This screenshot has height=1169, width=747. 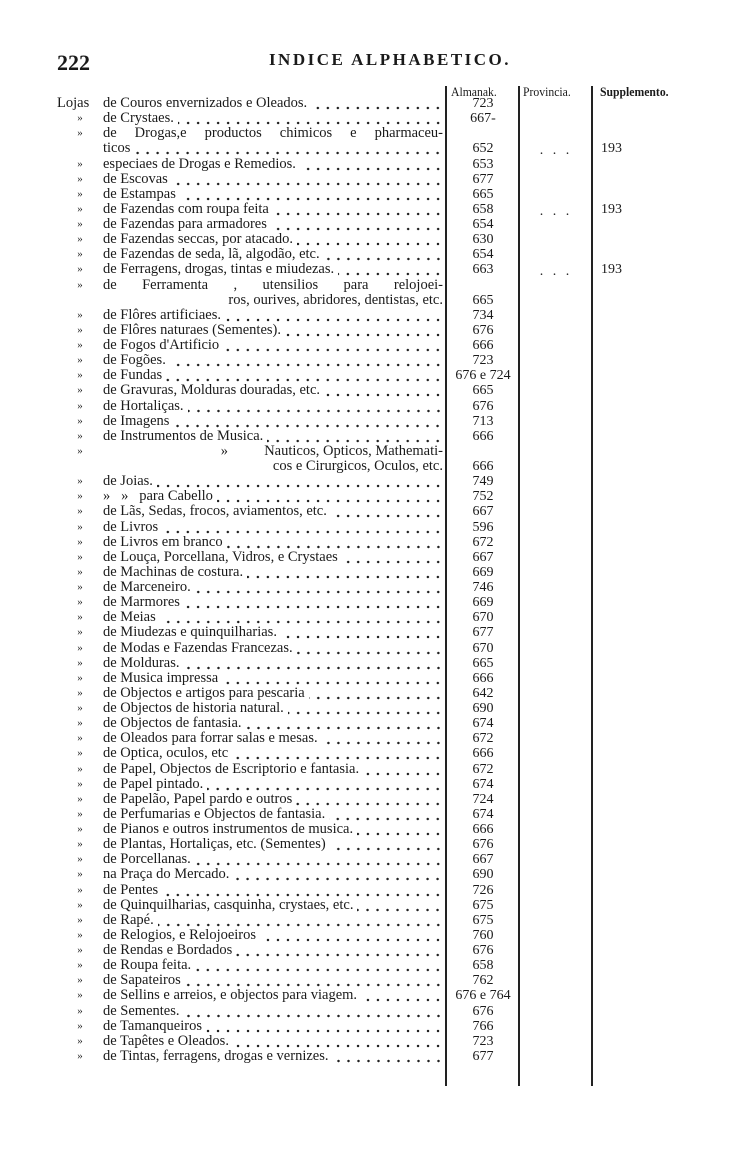 What do you see at coordinates (373, 1041) in the screenshot?
I see `index-row: » de Tapêtes e Oleados. 723` at bounding box center [373, 1041].